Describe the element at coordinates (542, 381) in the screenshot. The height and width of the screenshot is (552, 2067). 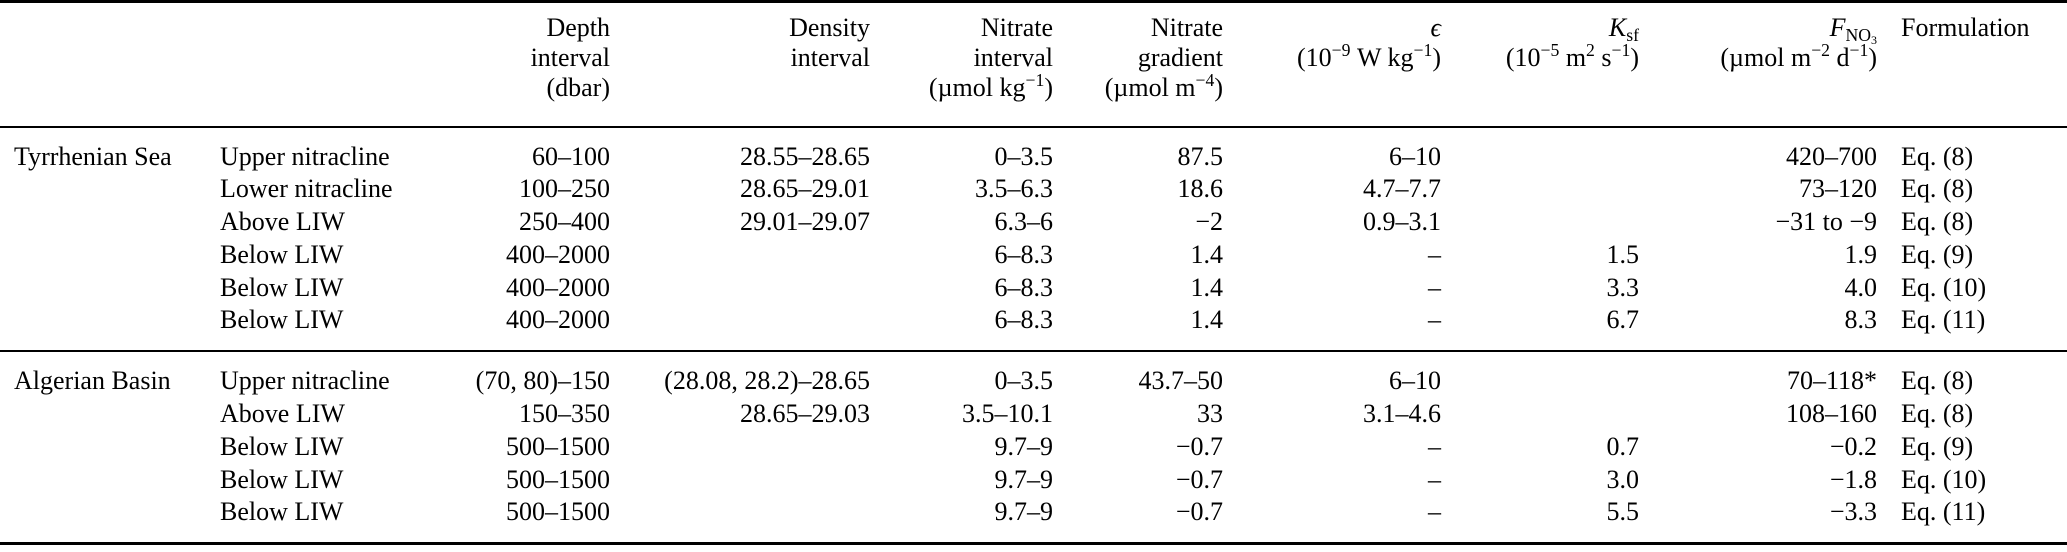
I see `cell-depth: (70, 80)–150` at that location.